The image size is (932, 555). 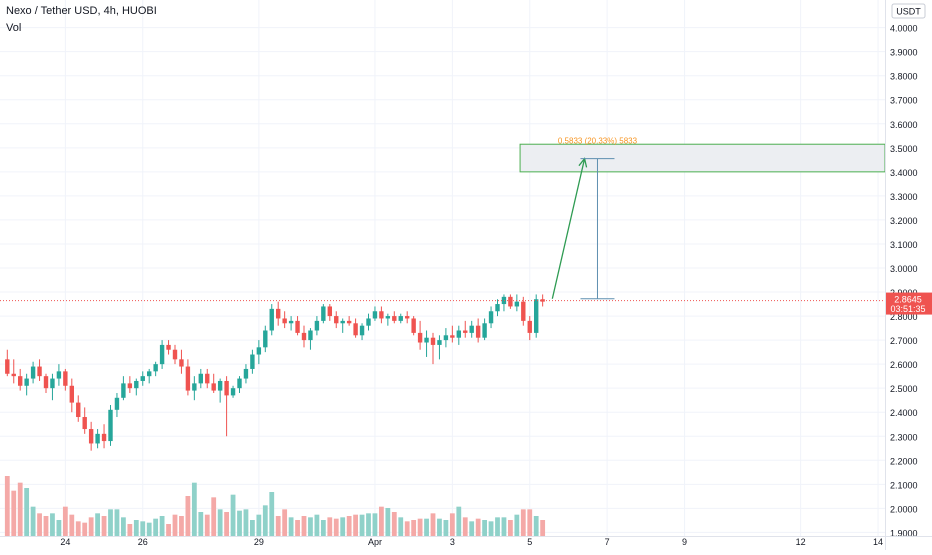 What do you see at coordinates (904, 485) in the screenshot?
I see `price-tick-label: 2.1000` at bounding box center [904, 485].